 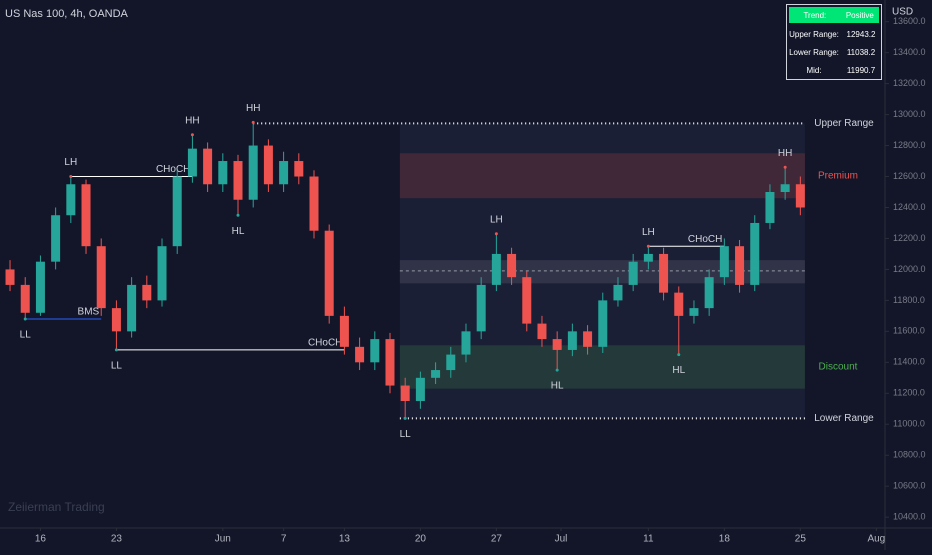 What do you see at coordinates (859, 15) in the screenshot?
I see `table-value: Positive` at bounding box center [859, 15].